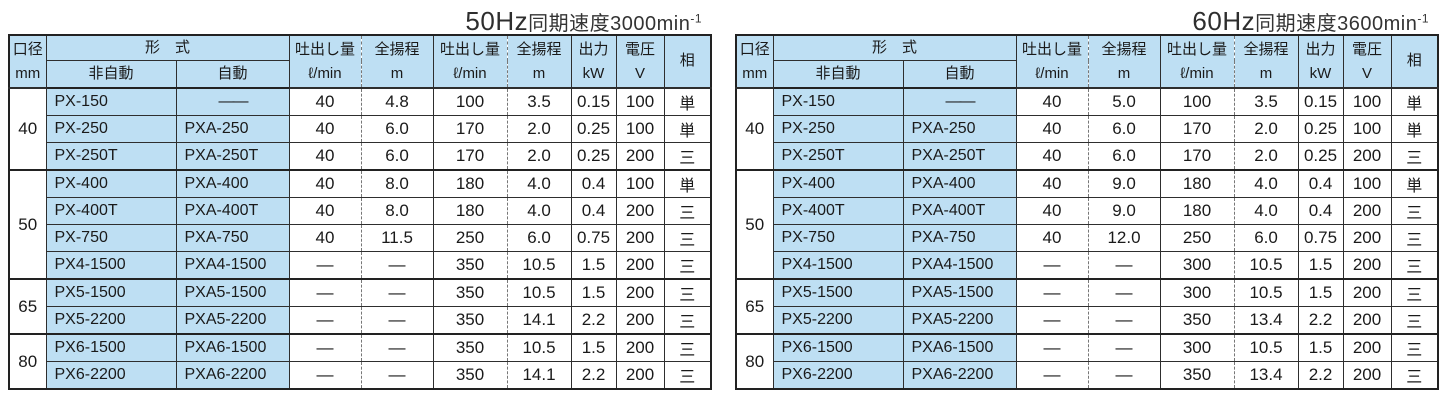 The width and height of the screenshot is (1443, 401). I want to click on col-header-discharge-1: 吐出し量 ℓ/min, so click(325, 61).